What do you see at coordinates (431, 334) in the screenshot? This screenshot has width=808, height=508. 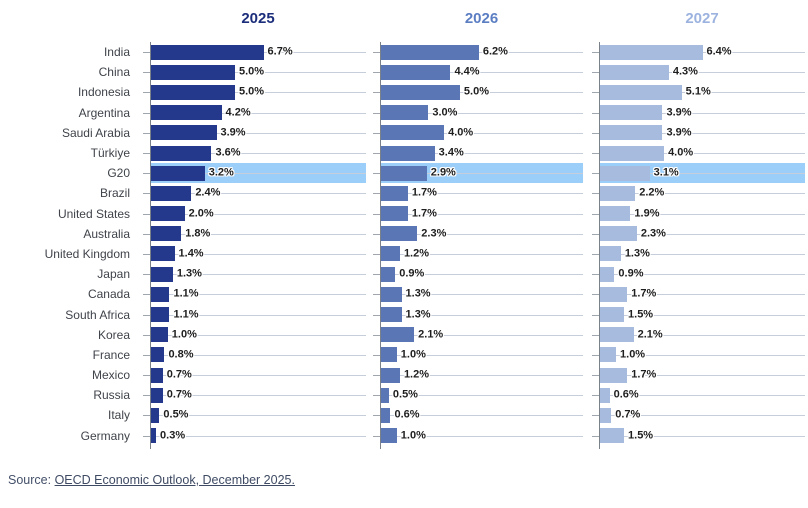 I see `bar-value-label: 2.1%` at bounding box center [431, 334].